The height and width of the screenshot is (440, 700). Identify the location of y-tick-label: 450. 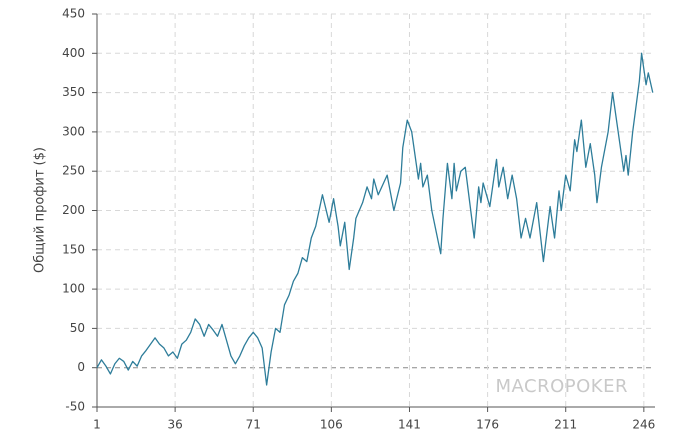
(73, 14).